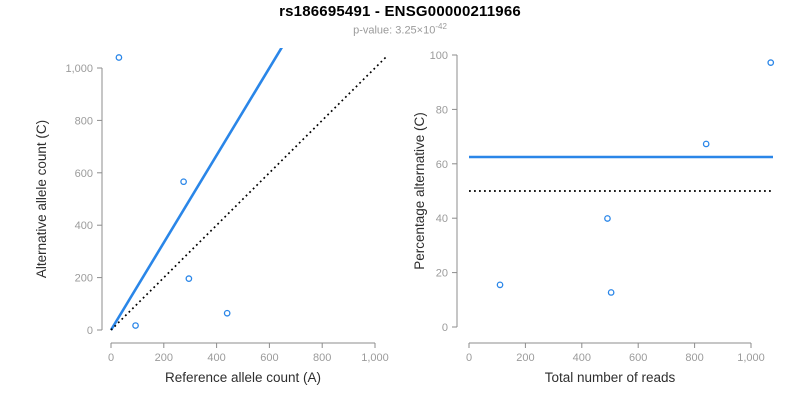 The image size is (800, 400). I want to click on y-tick-label: 600, so click(84, 174).